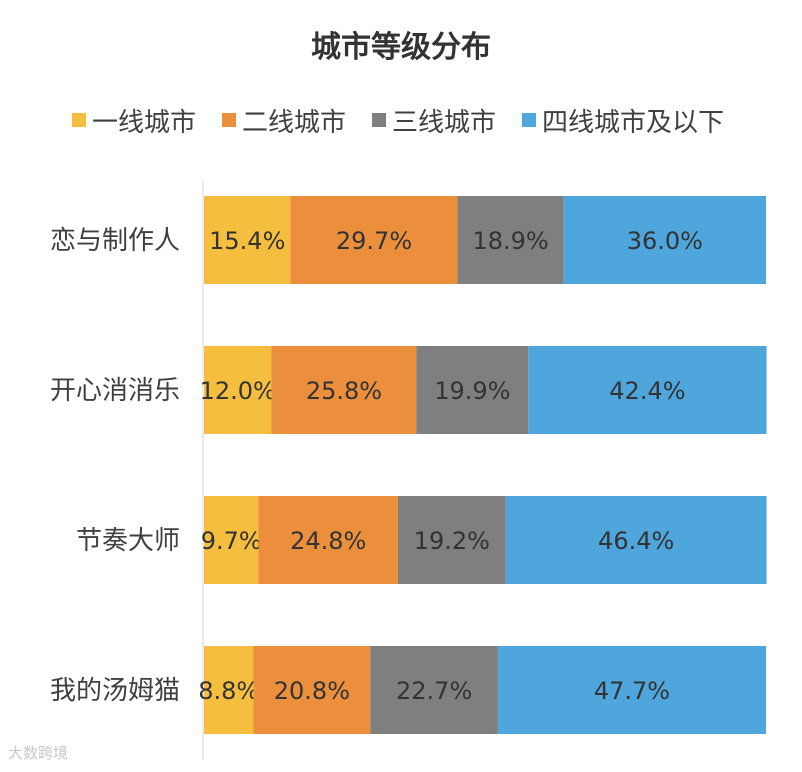 The image size is (802, 772). What do you see at coordinates (144, 122) in the screenshot?
I see `legend-label: 一线城市` at bounding box center [144, 122].